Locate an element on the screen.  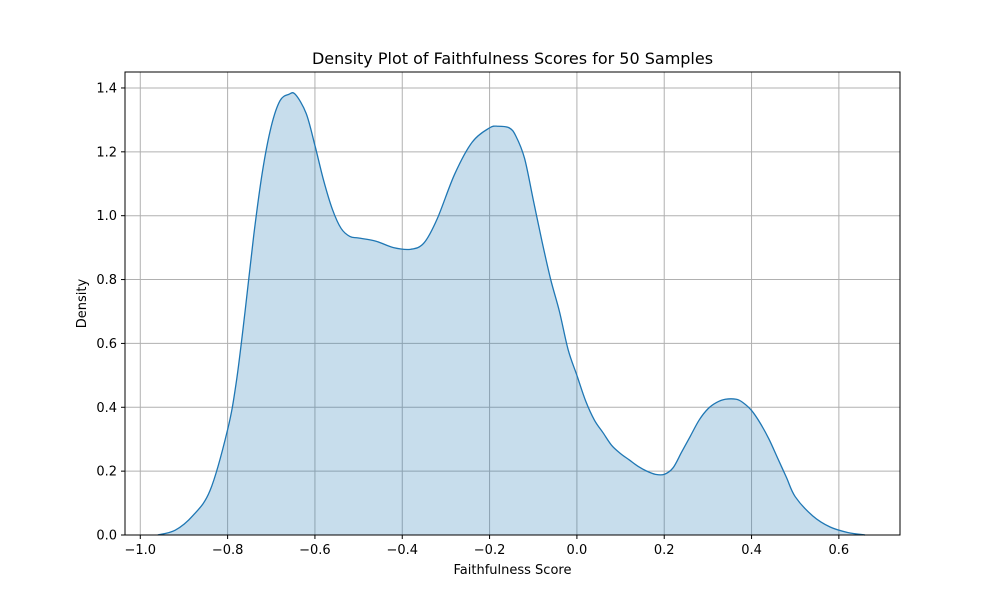
y-tick-label: 1.2 is located at coordinates (106, 152).